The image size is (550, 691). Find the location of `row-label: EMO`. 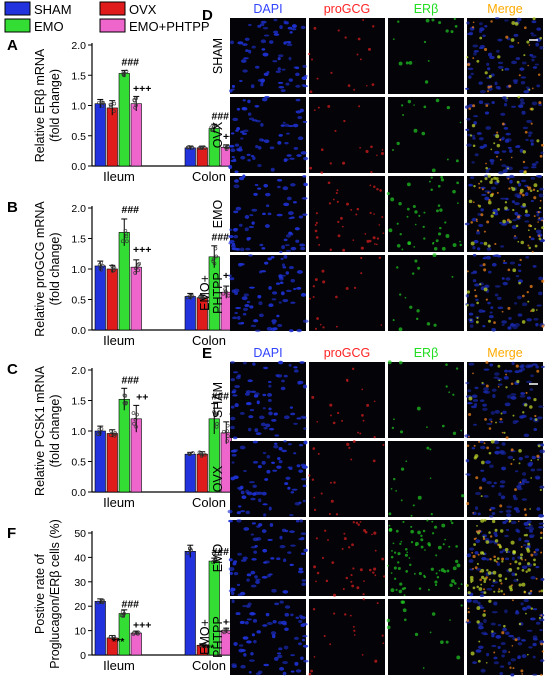

row-label: EMO is located at coordinates (218, 557).